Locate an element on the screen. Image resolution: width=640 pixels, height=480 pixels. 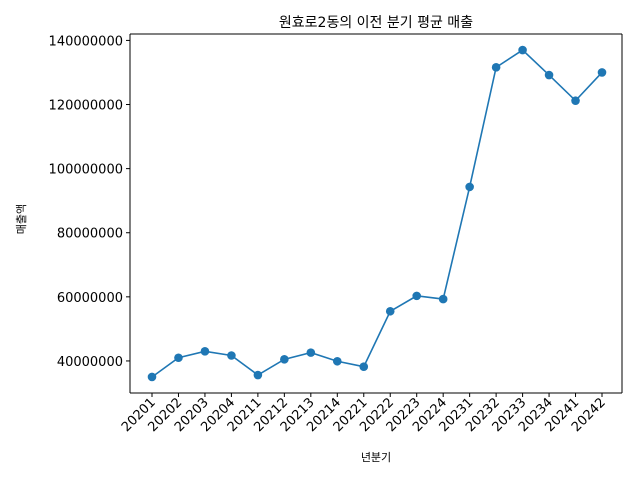
y-tick-label: 80000000 is located at coordinates (90, 234).